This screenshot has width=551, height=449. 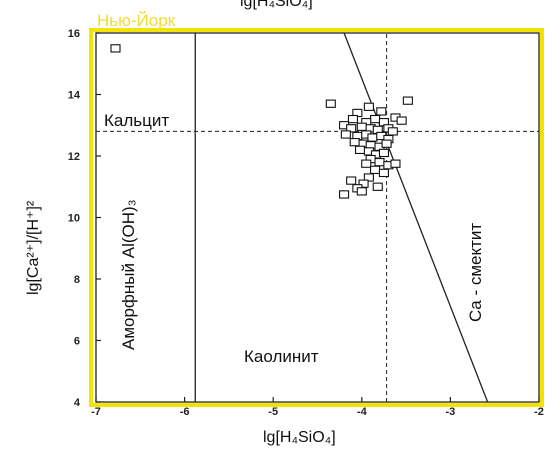 What do you see at coordinates (128, 274) in the screenshot?
I see `region-label-amorphous-aloh3: Аморфный Al(OH)₃` at bounding box center [128, 274].